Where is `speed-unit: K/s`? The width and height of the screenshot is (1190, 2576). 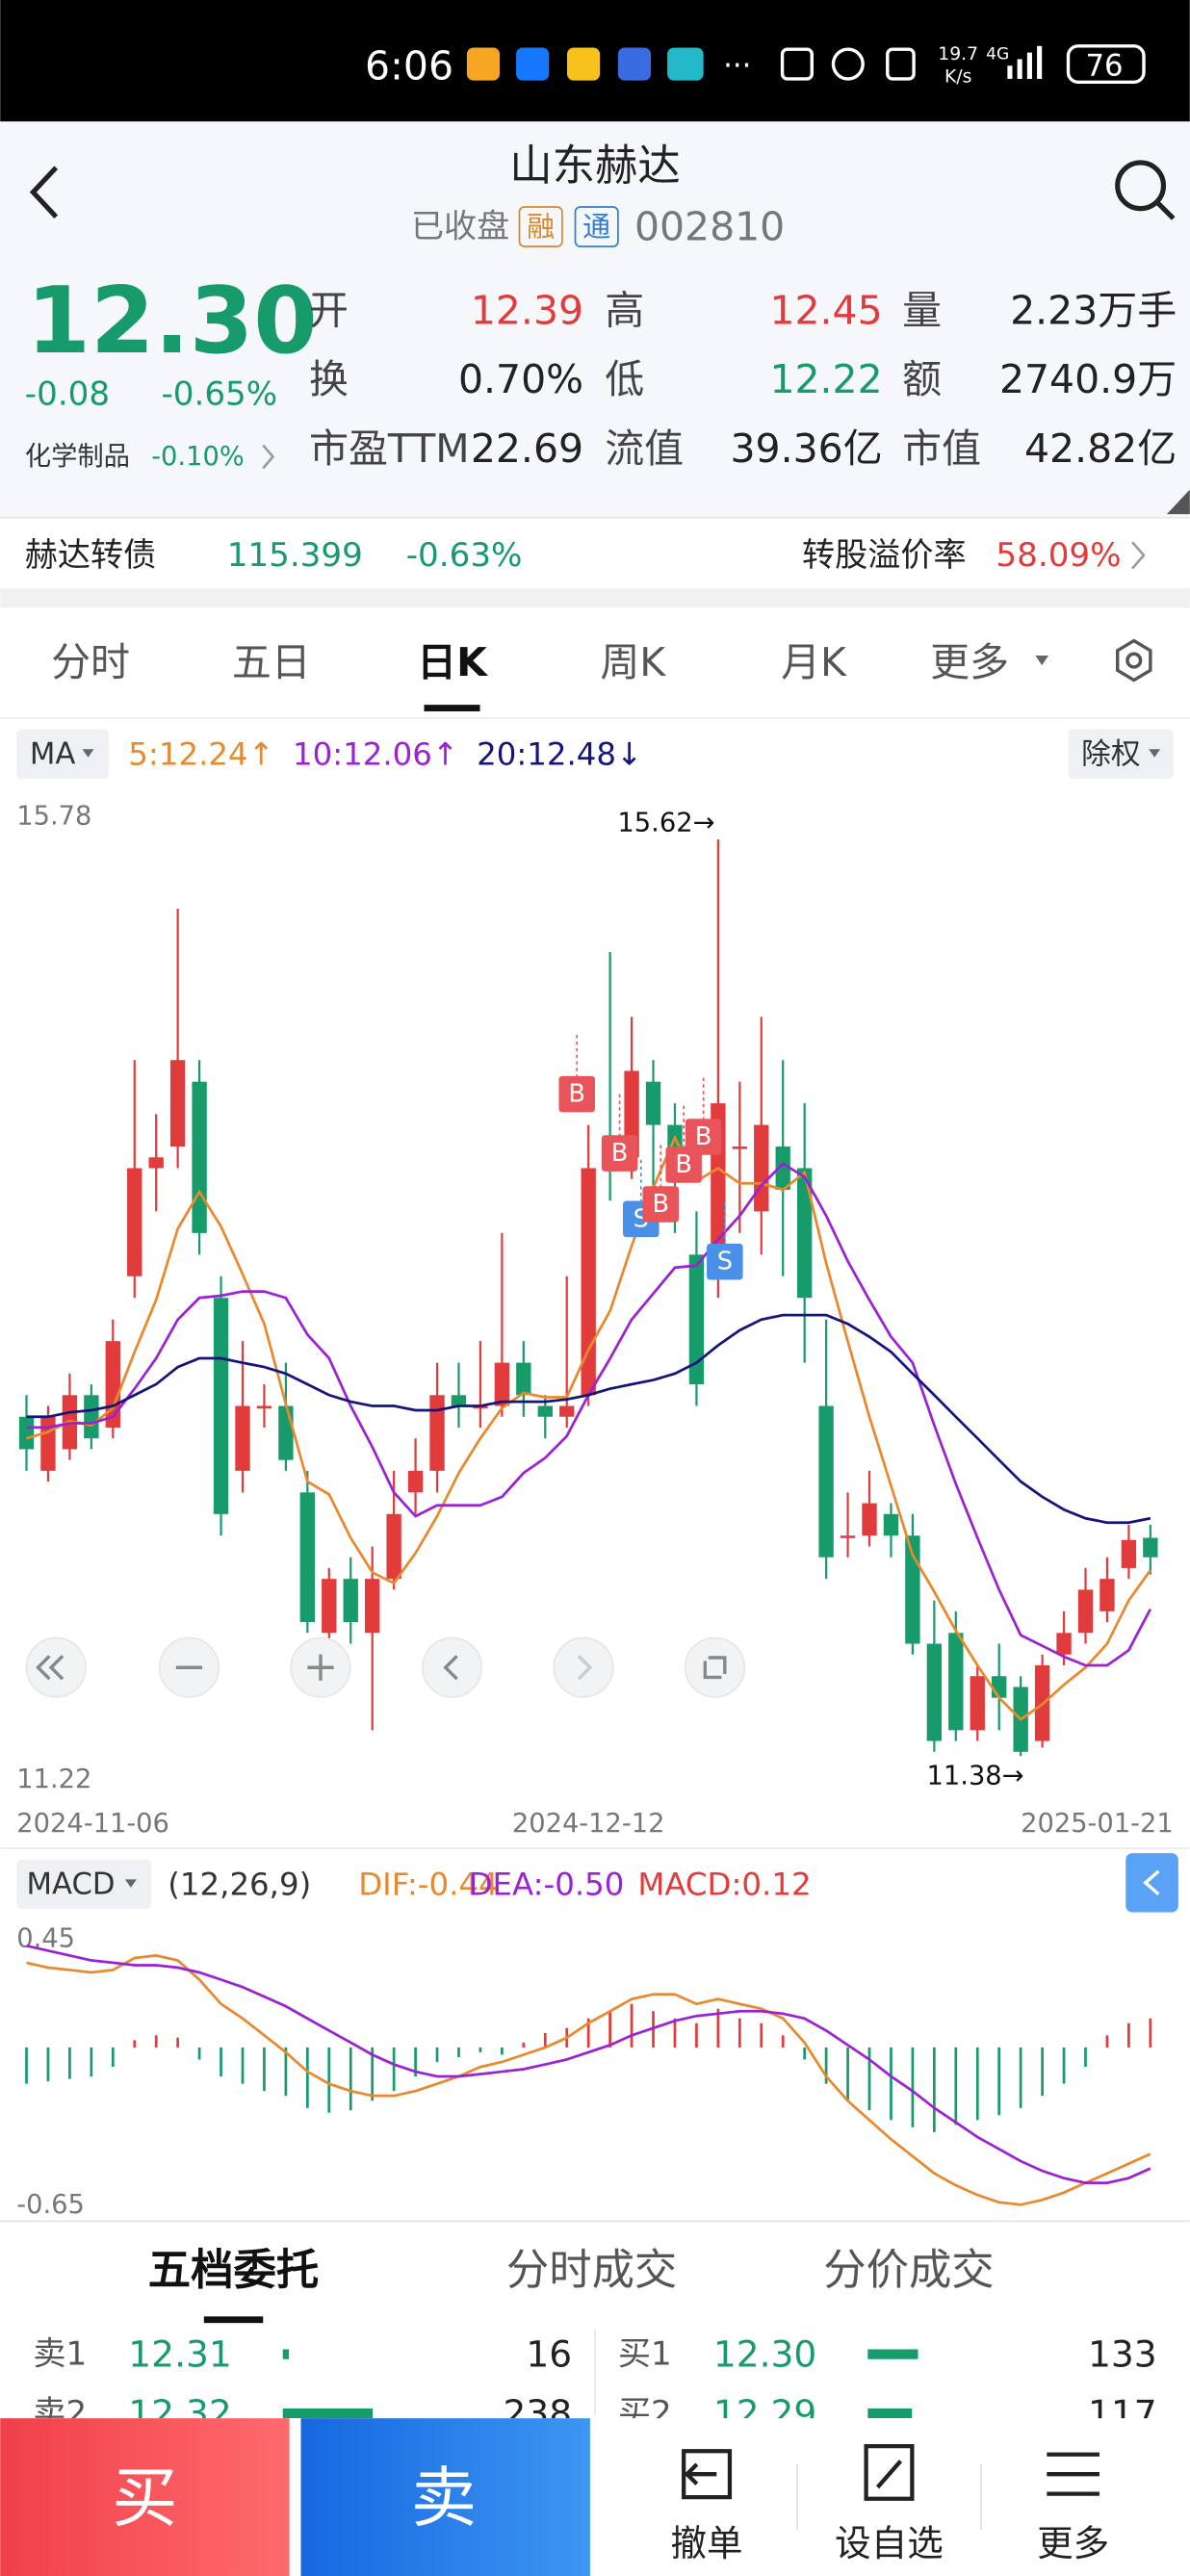
speed-unit: K/s is located at coordinates (958, 77).